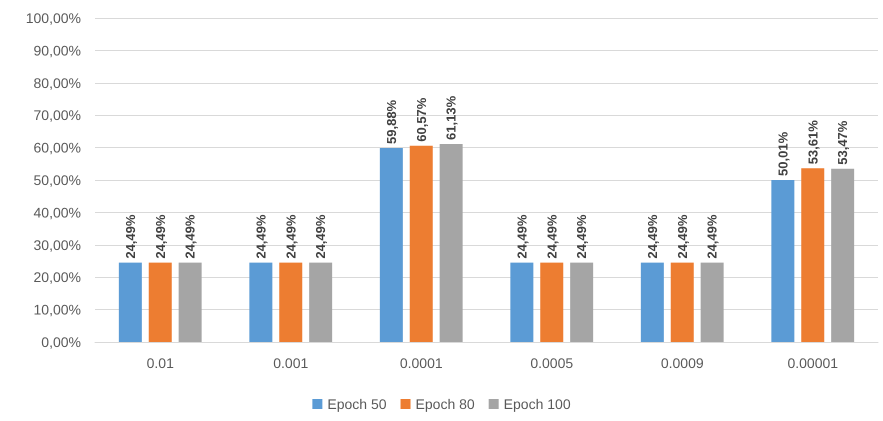  Describe the element at coordinates (782, 153) in the screenshot. I see `data-label: 50,01%` at that location.